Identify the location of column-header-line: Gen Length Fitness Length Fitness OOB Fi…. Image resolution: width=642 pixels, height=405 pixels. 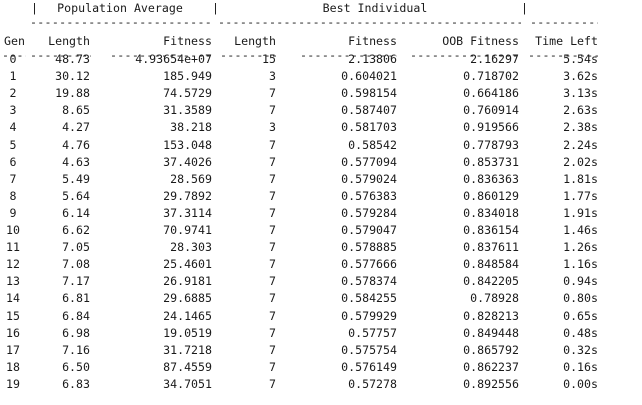
(299, 41).